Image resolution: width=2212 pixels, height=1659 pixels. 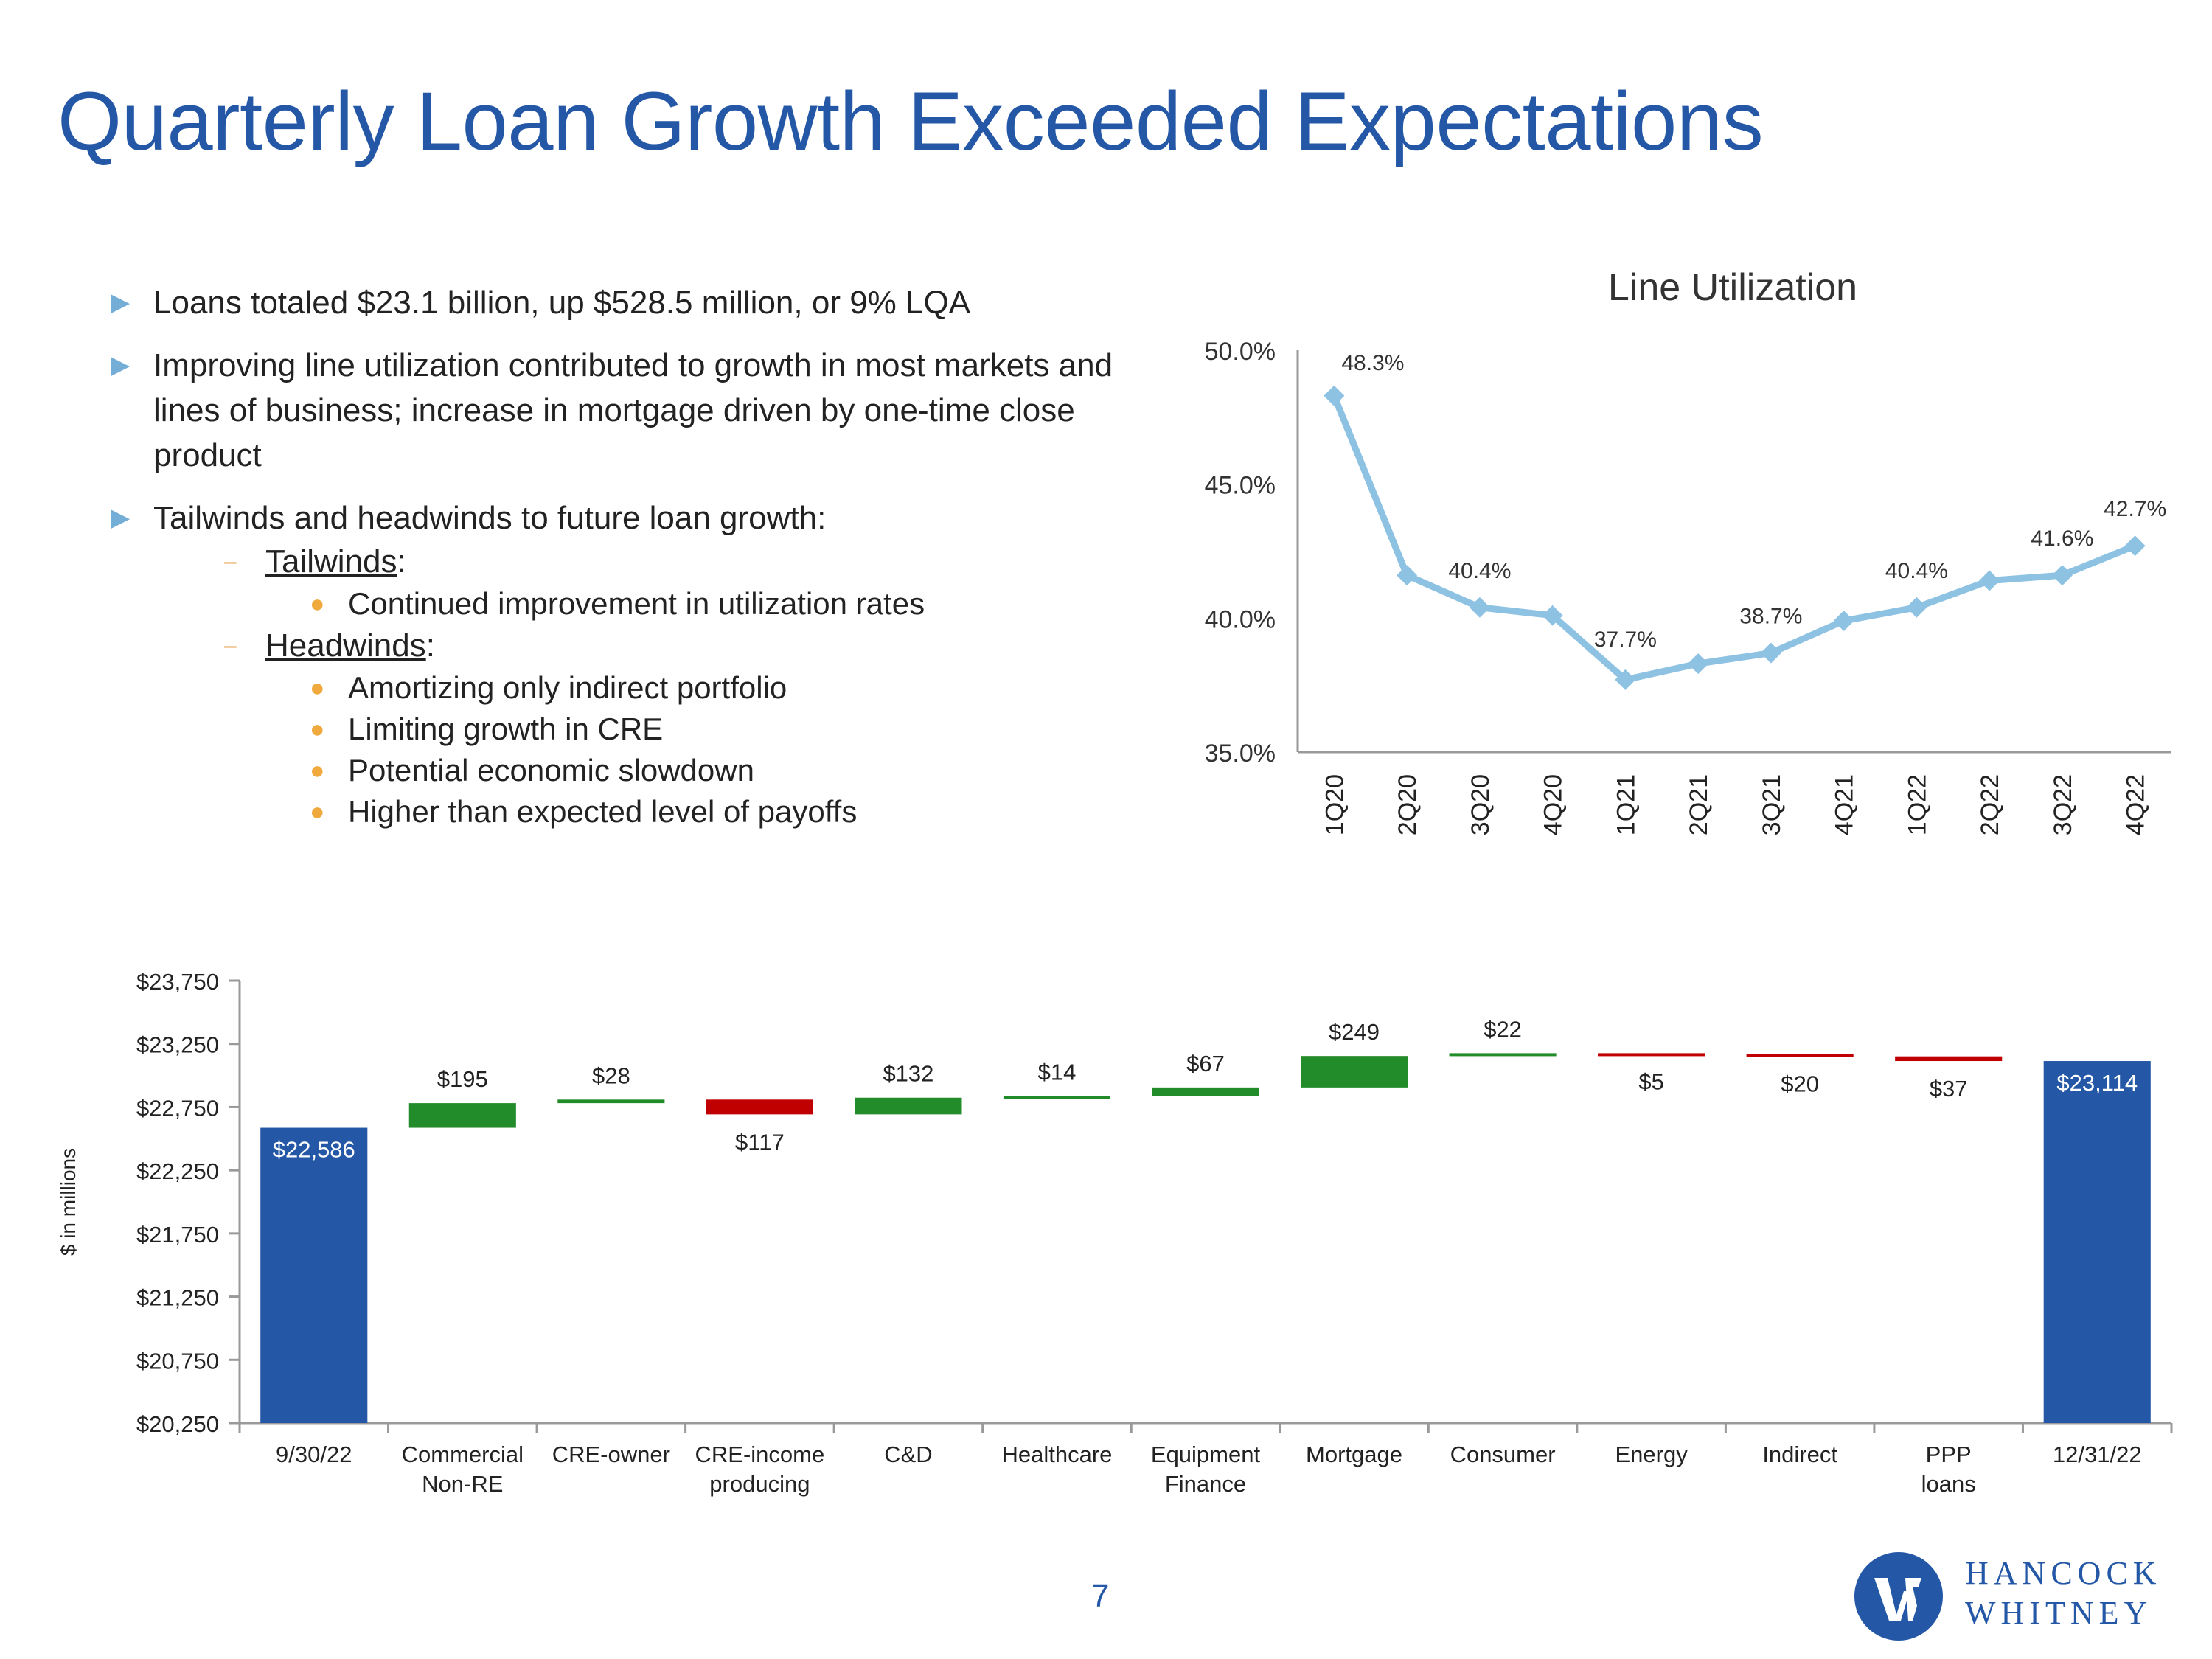 What do you see at coordinates (1898, 1596) in the screenshot?
I see `hancock-whitney-logo-icon` at bounding box center [1898, 1596].